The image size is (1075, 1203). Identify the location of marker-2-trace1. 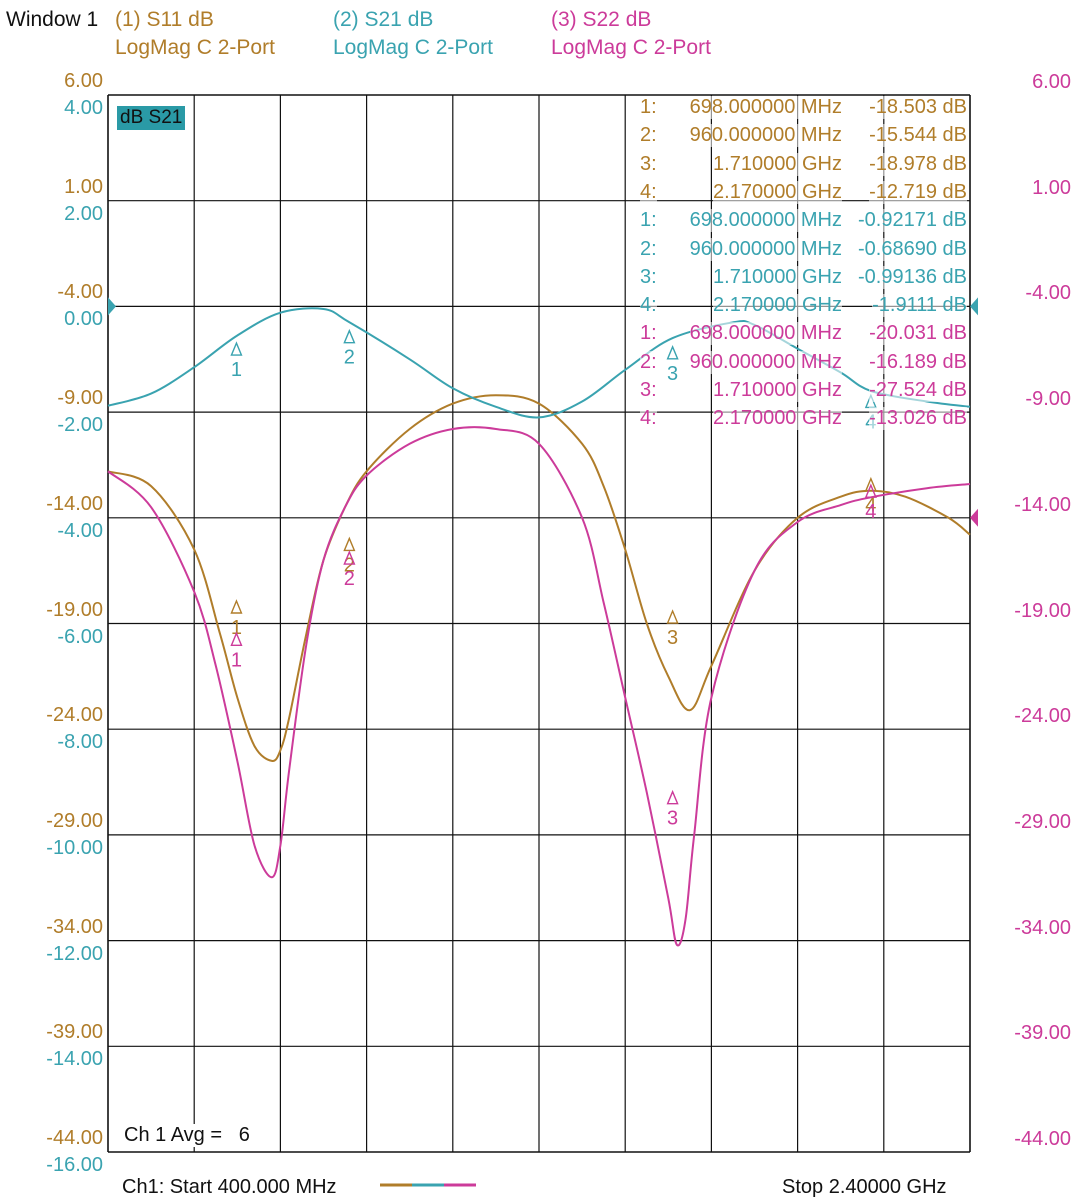
(349, 544).